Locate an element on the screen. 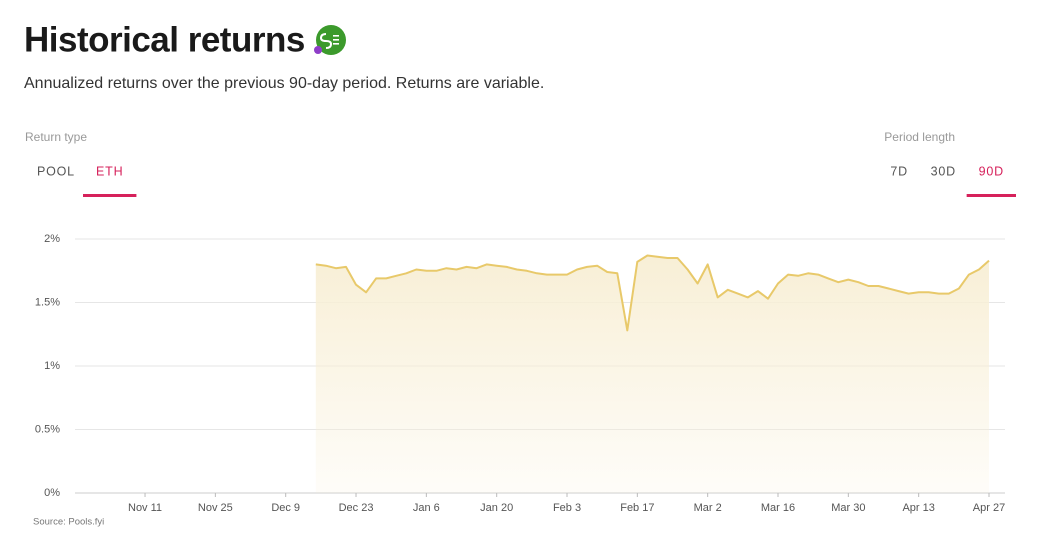  x-tick-label: Feb 17 is located at coordinates (637, 508).